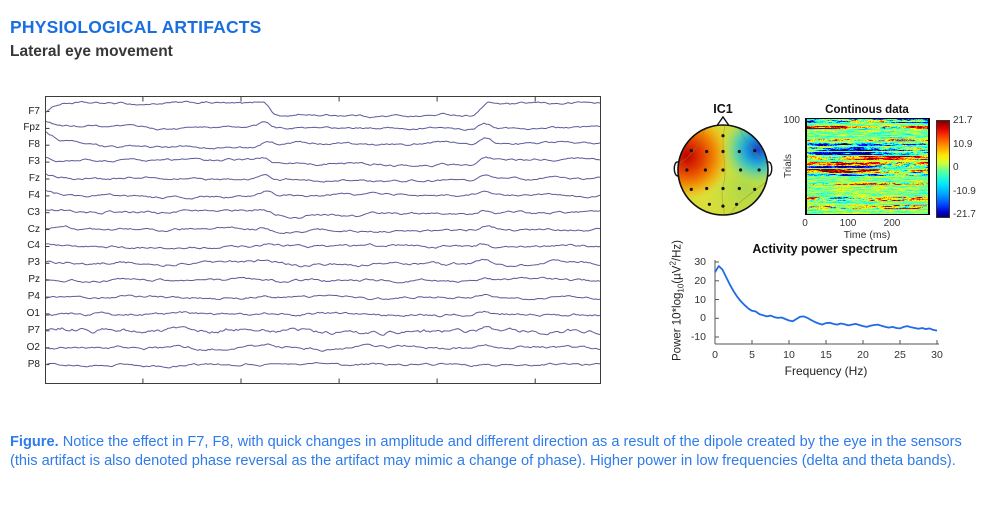  I want to click on eeg-channel-label: O1, so click(33, 313).